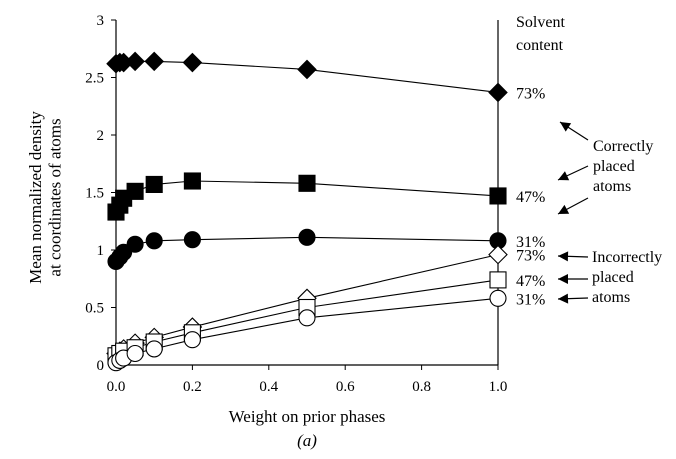 This screenshot has height=459, width=676. Describe the element at coordinates (101, 21) in the screenshot. I see `y-tick-label: 3` at that location.